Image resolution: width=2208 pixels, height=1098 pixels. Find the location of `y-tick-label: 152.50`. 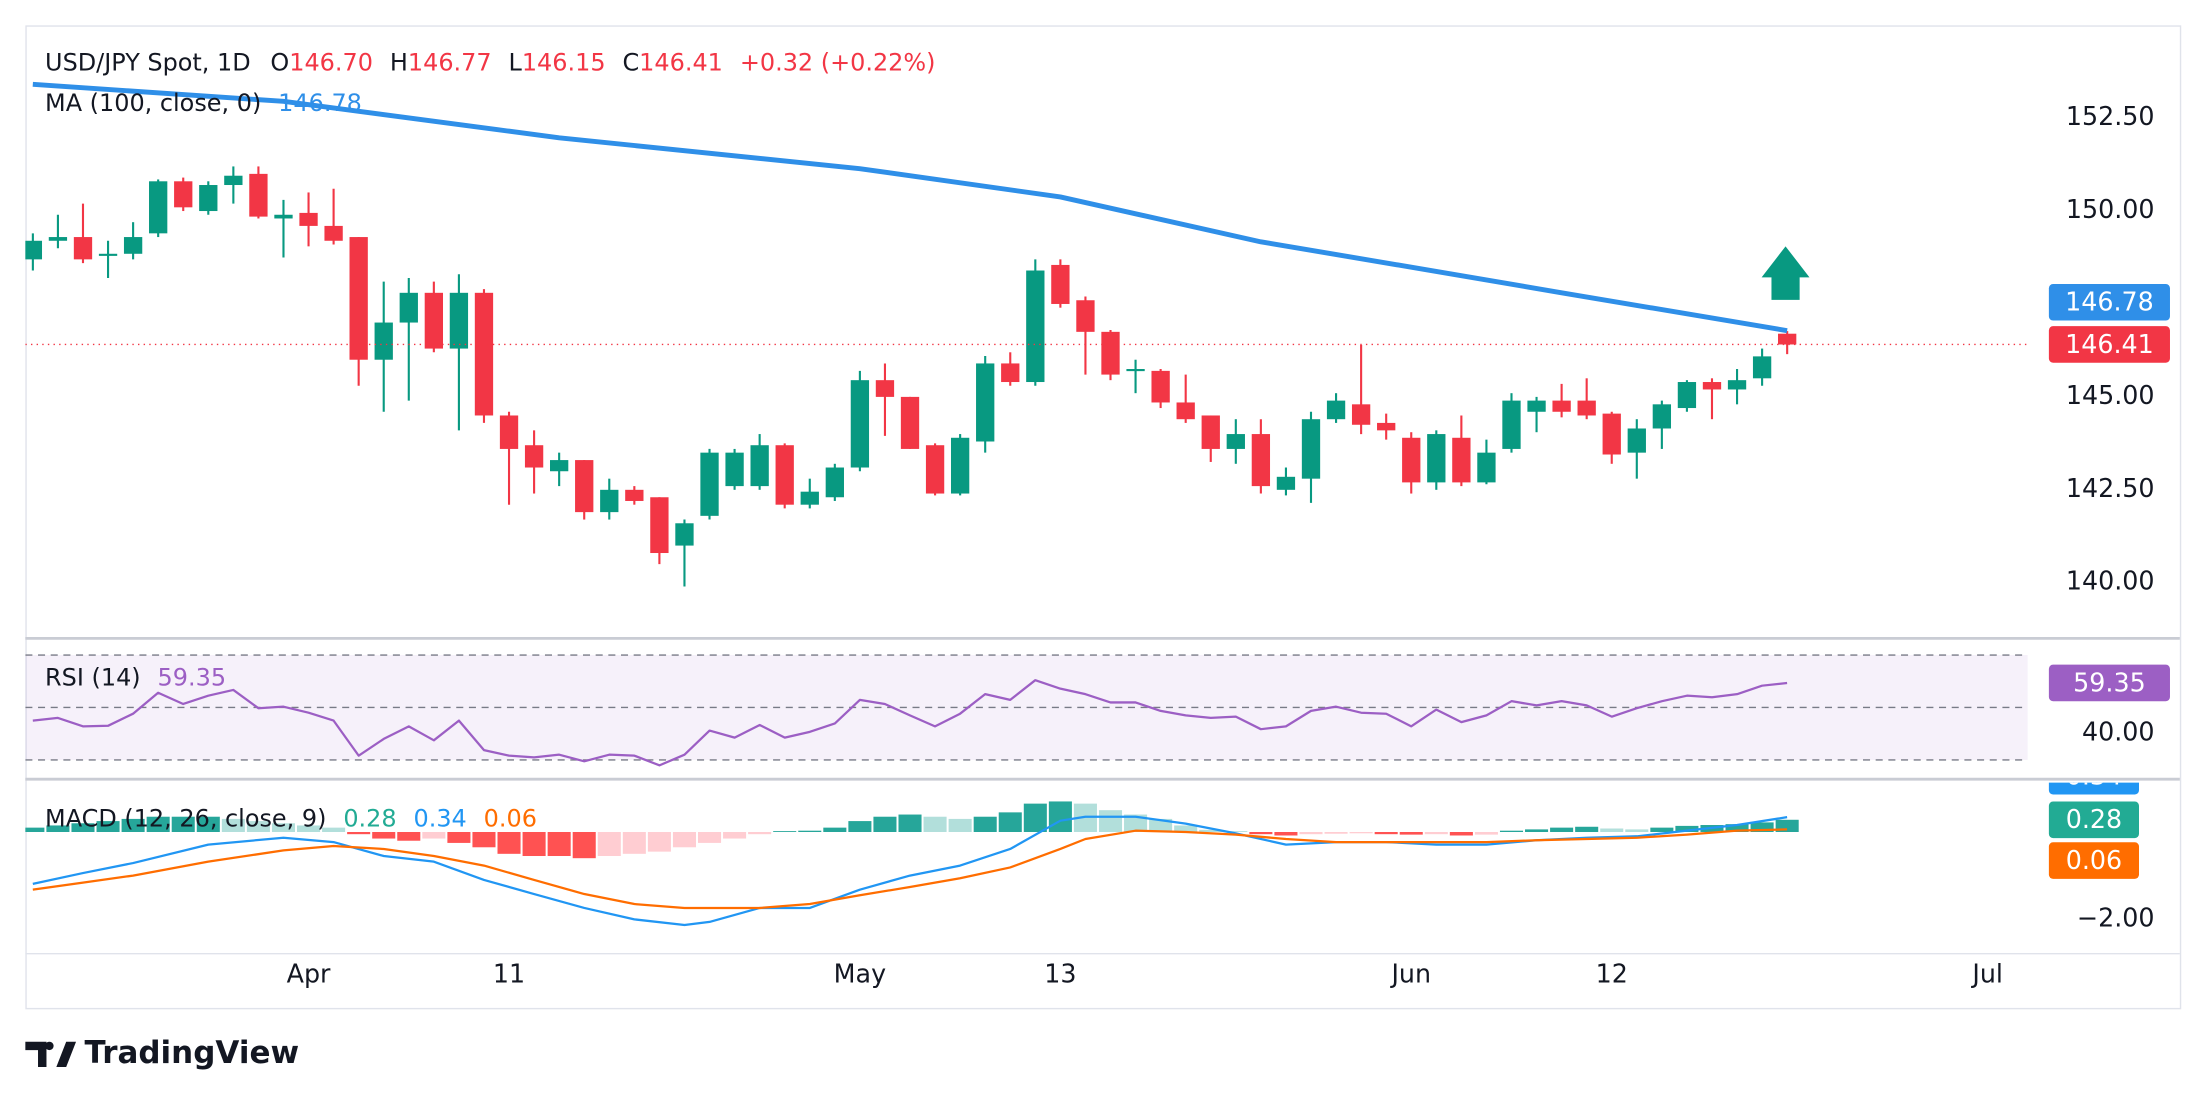

y-tick-label: 152.50 is located at coordinates (2110, 116).